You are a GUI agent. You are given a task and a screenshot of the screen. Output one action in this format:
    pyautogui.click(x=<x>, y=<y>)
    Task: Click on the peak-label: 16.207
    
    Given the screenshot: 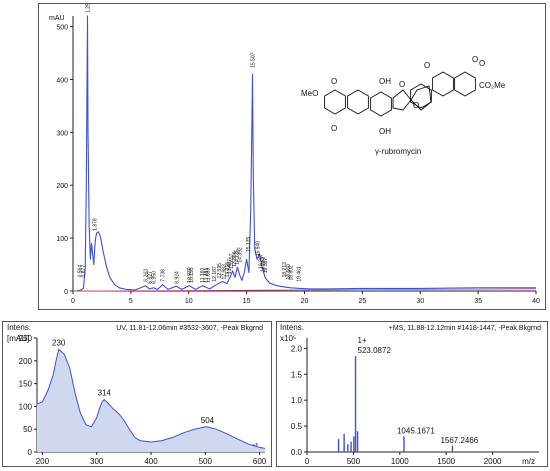 What is the action you would take?
    pyautogui.click(x=262, y=261)
    